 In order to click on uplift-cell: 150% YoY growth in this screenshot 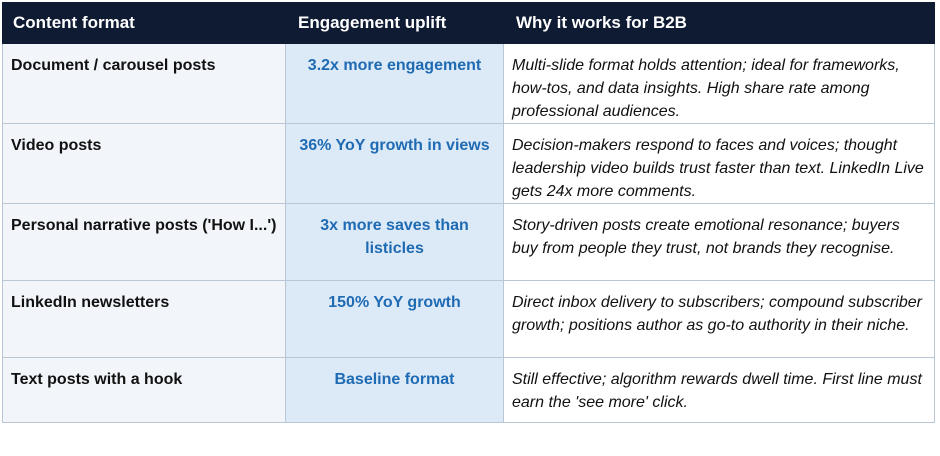, I will do `click(394, 319)`.